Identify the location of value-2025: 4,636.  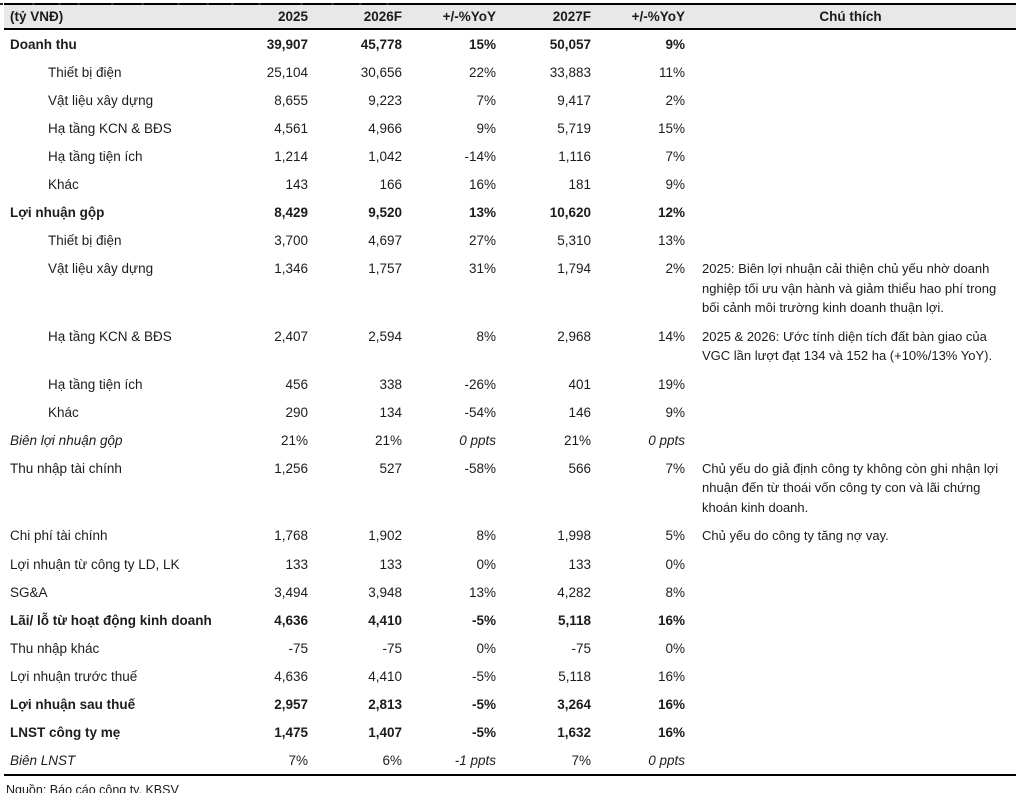
(291, 676).